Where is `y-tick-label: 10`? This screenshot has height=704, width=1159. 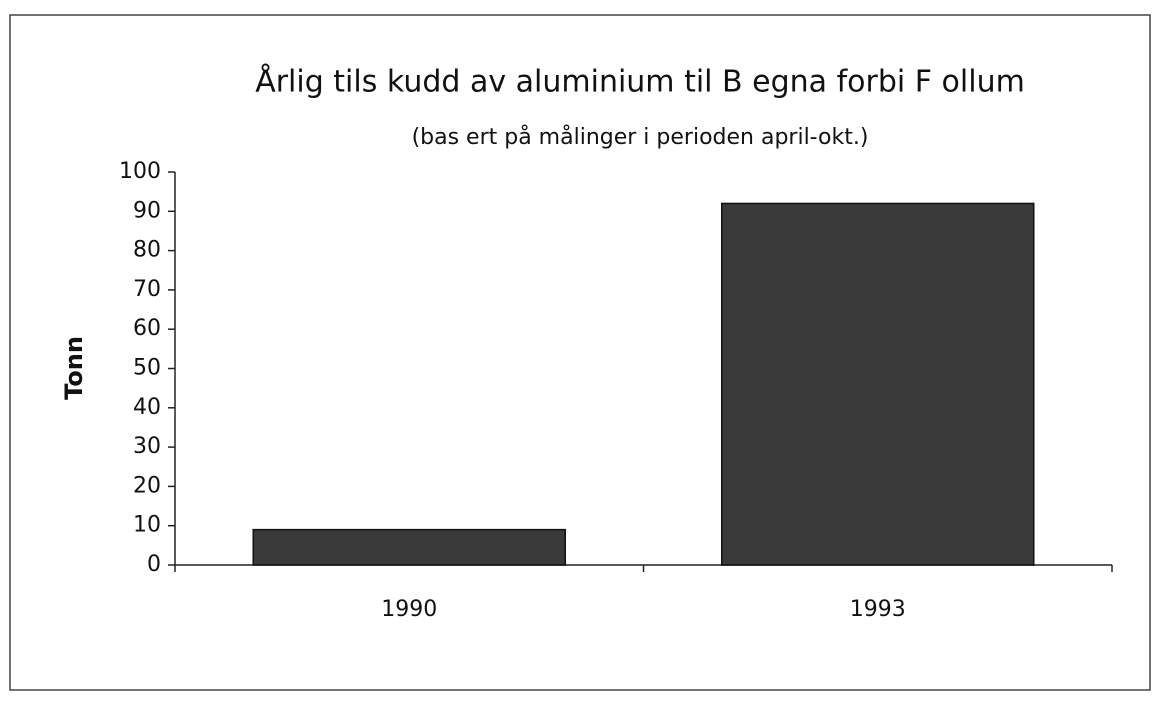
y-tick-label: 10 is located at coordinates (147, 525).